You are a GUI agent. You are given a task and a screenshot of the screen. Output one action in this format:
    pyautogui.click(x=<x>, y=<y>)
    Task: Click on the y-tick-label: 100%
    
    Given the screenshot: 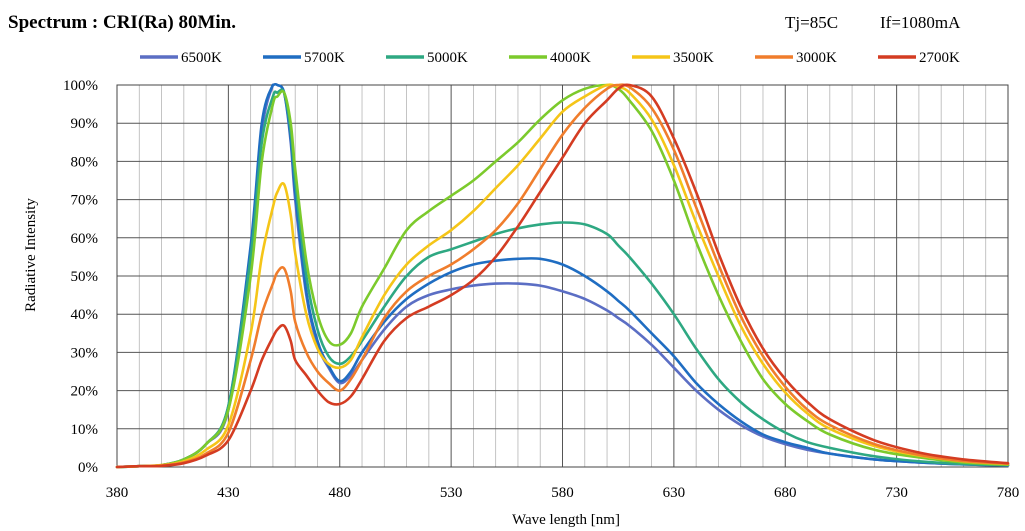 What is the action you would take?
    pyautogui.click(x=80, y=86)
    